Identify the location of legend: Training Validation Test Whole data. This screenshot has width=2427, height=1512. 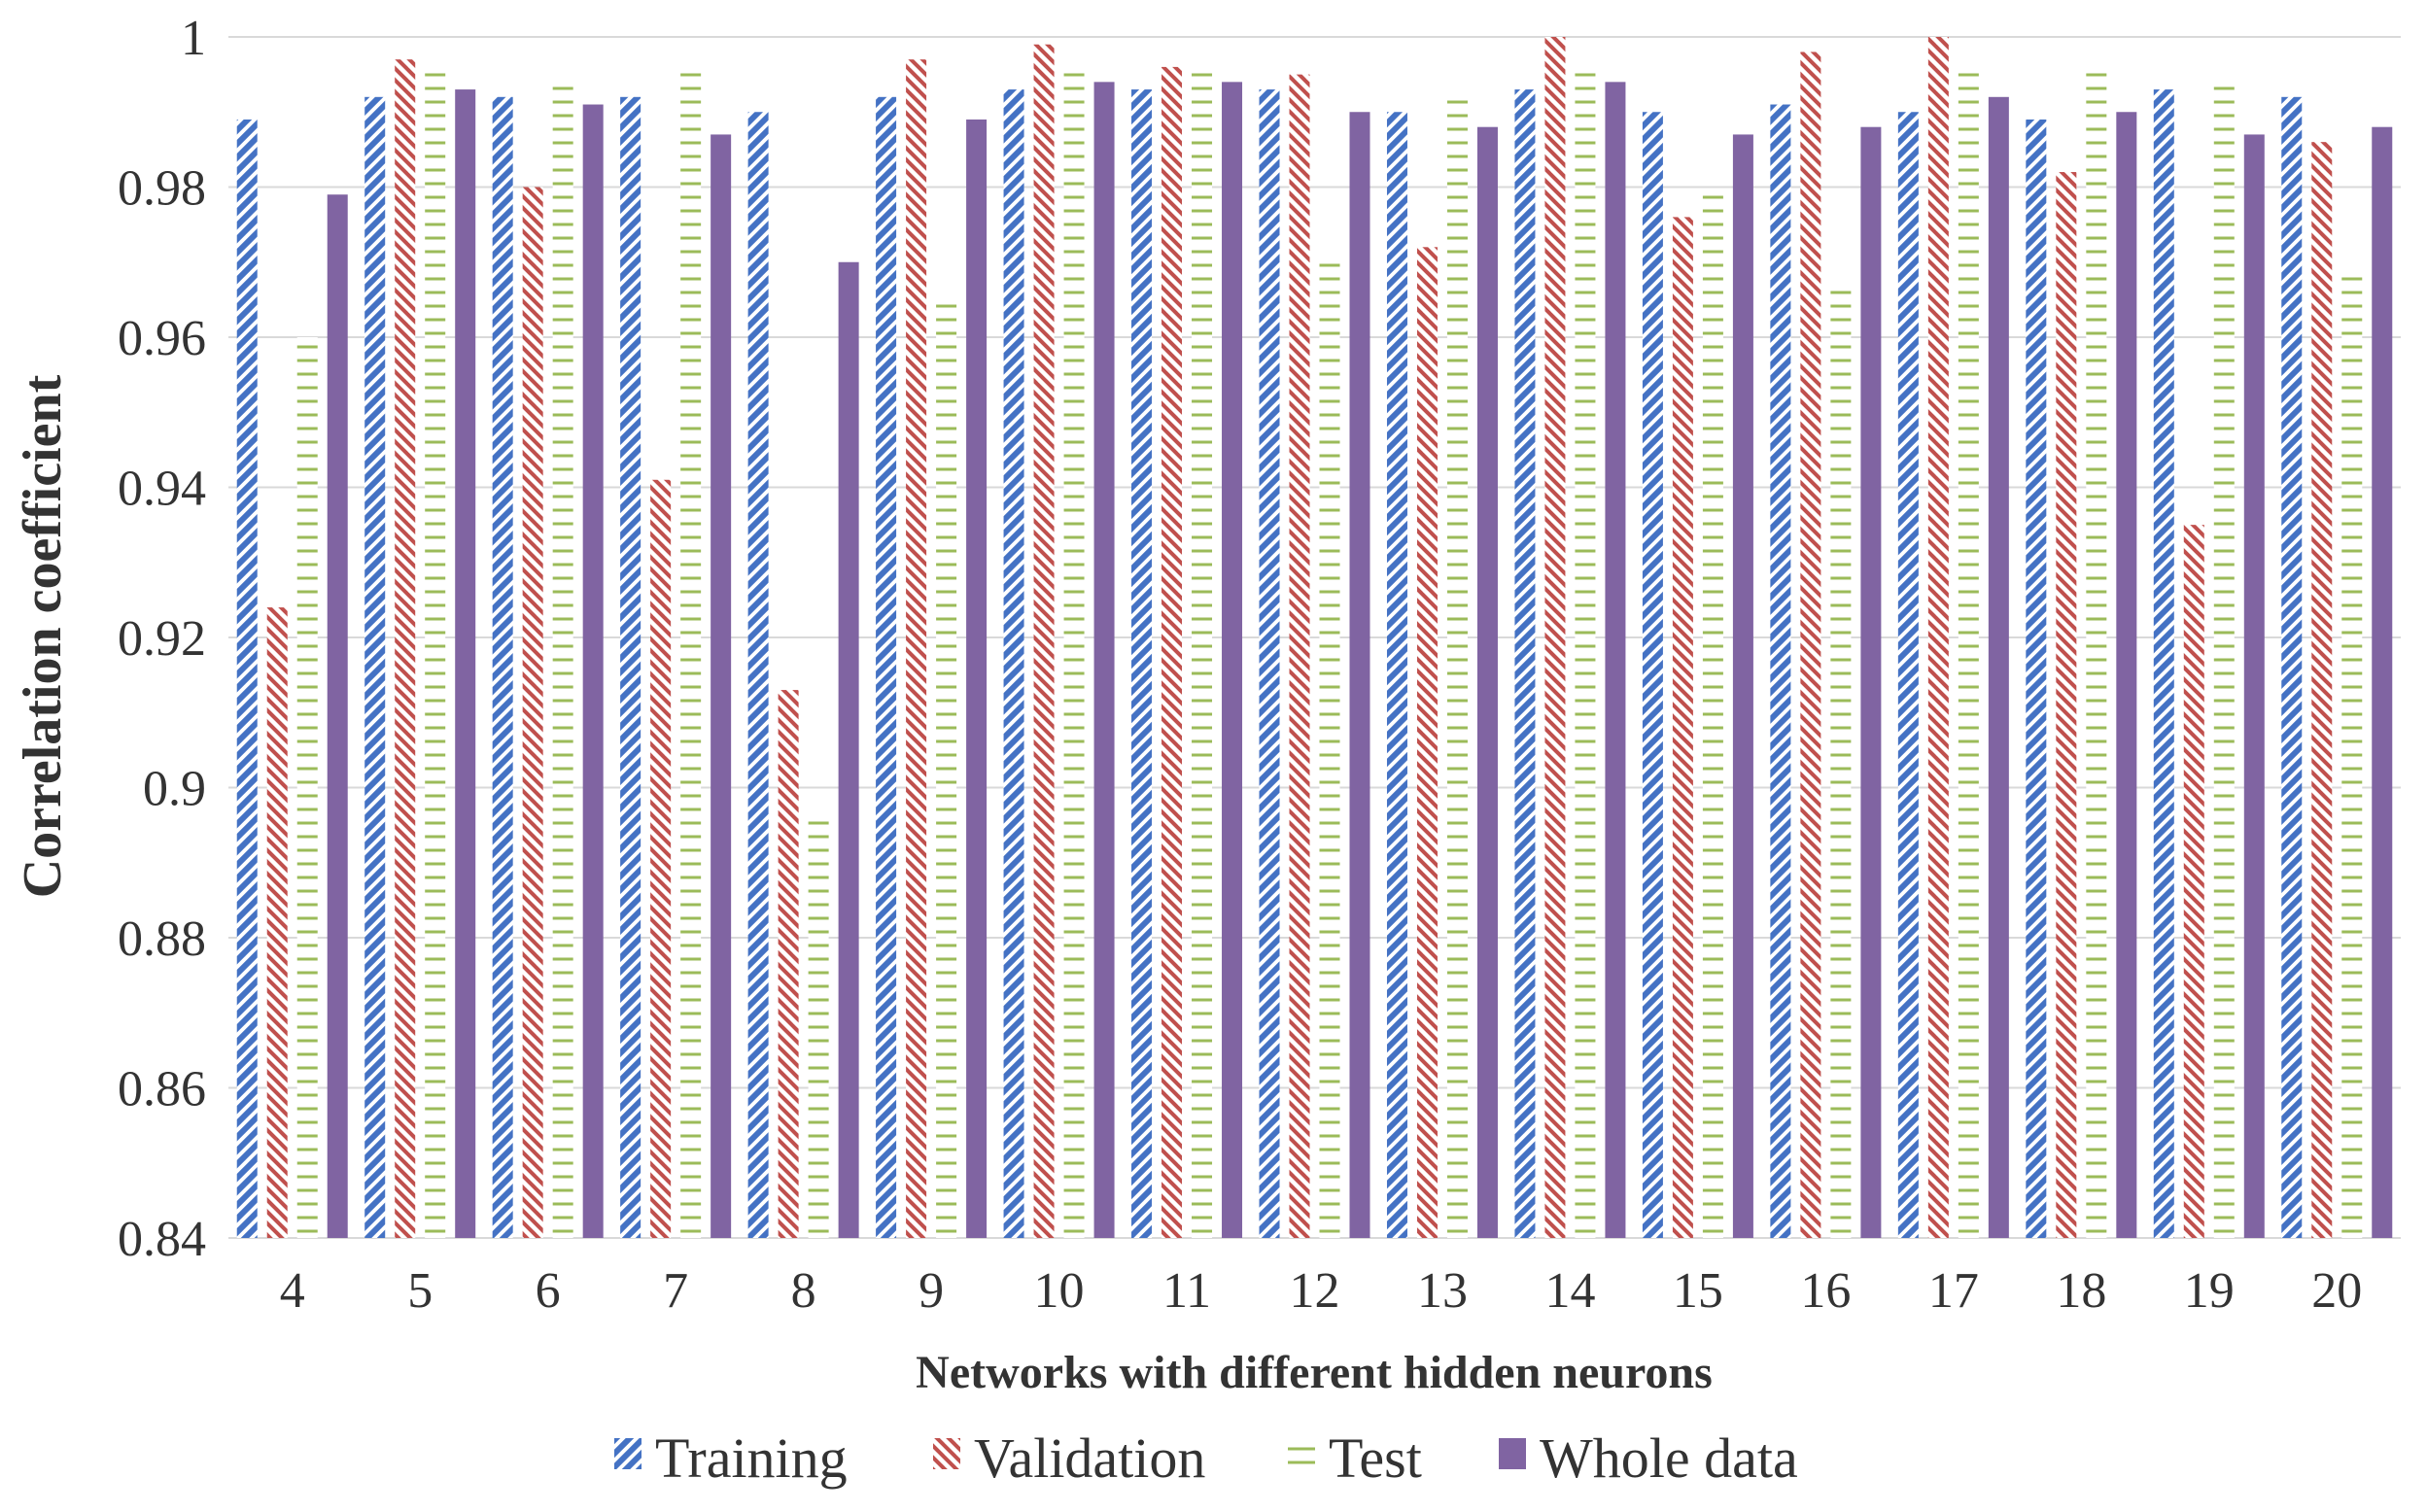
(1206, 1458).